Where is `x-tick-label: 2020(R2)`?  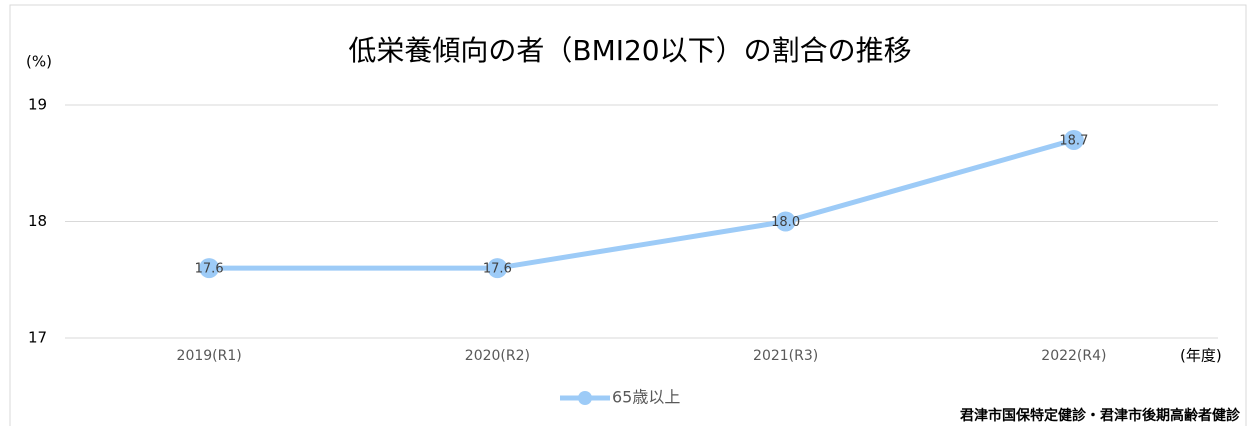 x-tick-label: 2020(R2) is located at coordinates (497, 356).